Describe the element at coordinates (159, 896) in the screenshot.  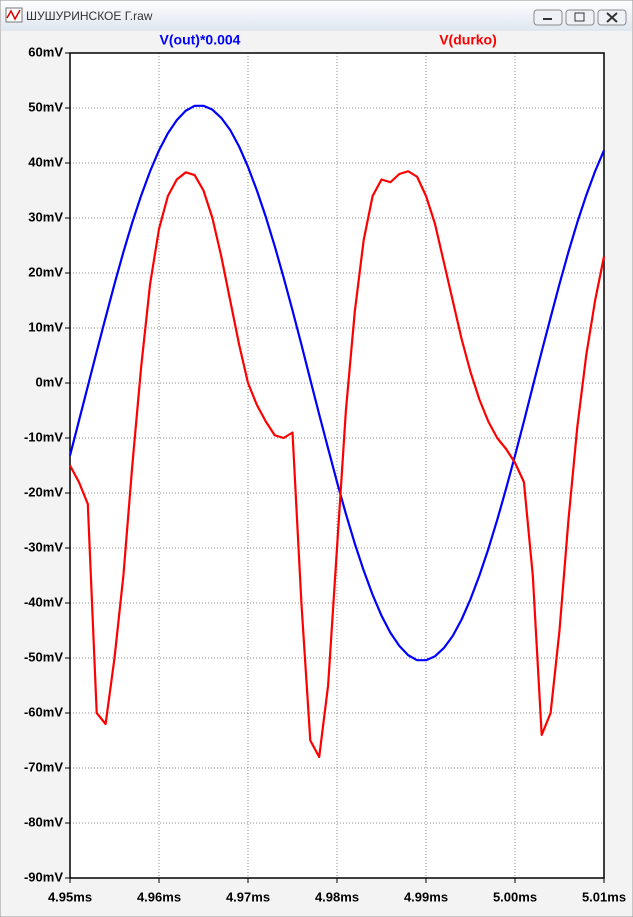
I see `x-tick-label: 4.96ms` at that location.